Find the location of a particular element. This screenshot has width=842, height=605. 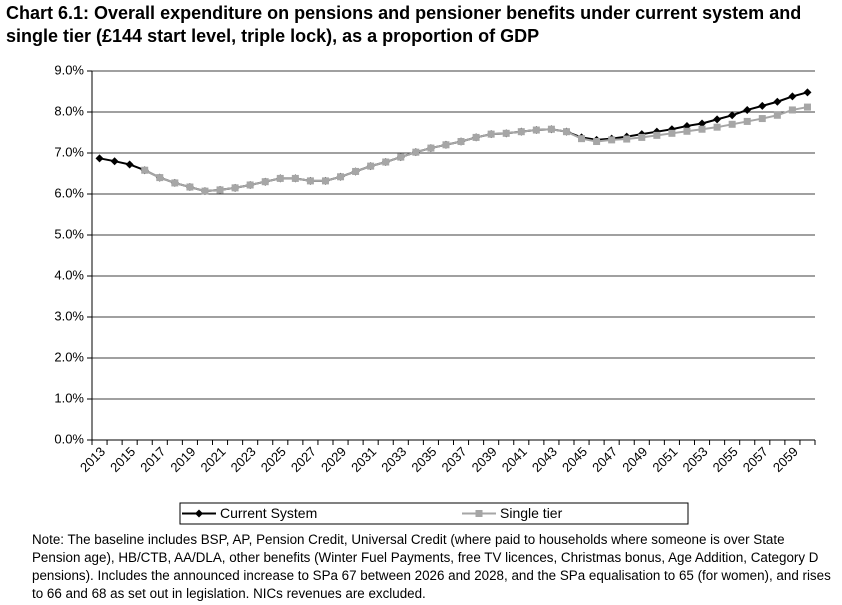

x-tick-label: 2017 is located at coordinates (152, 459).